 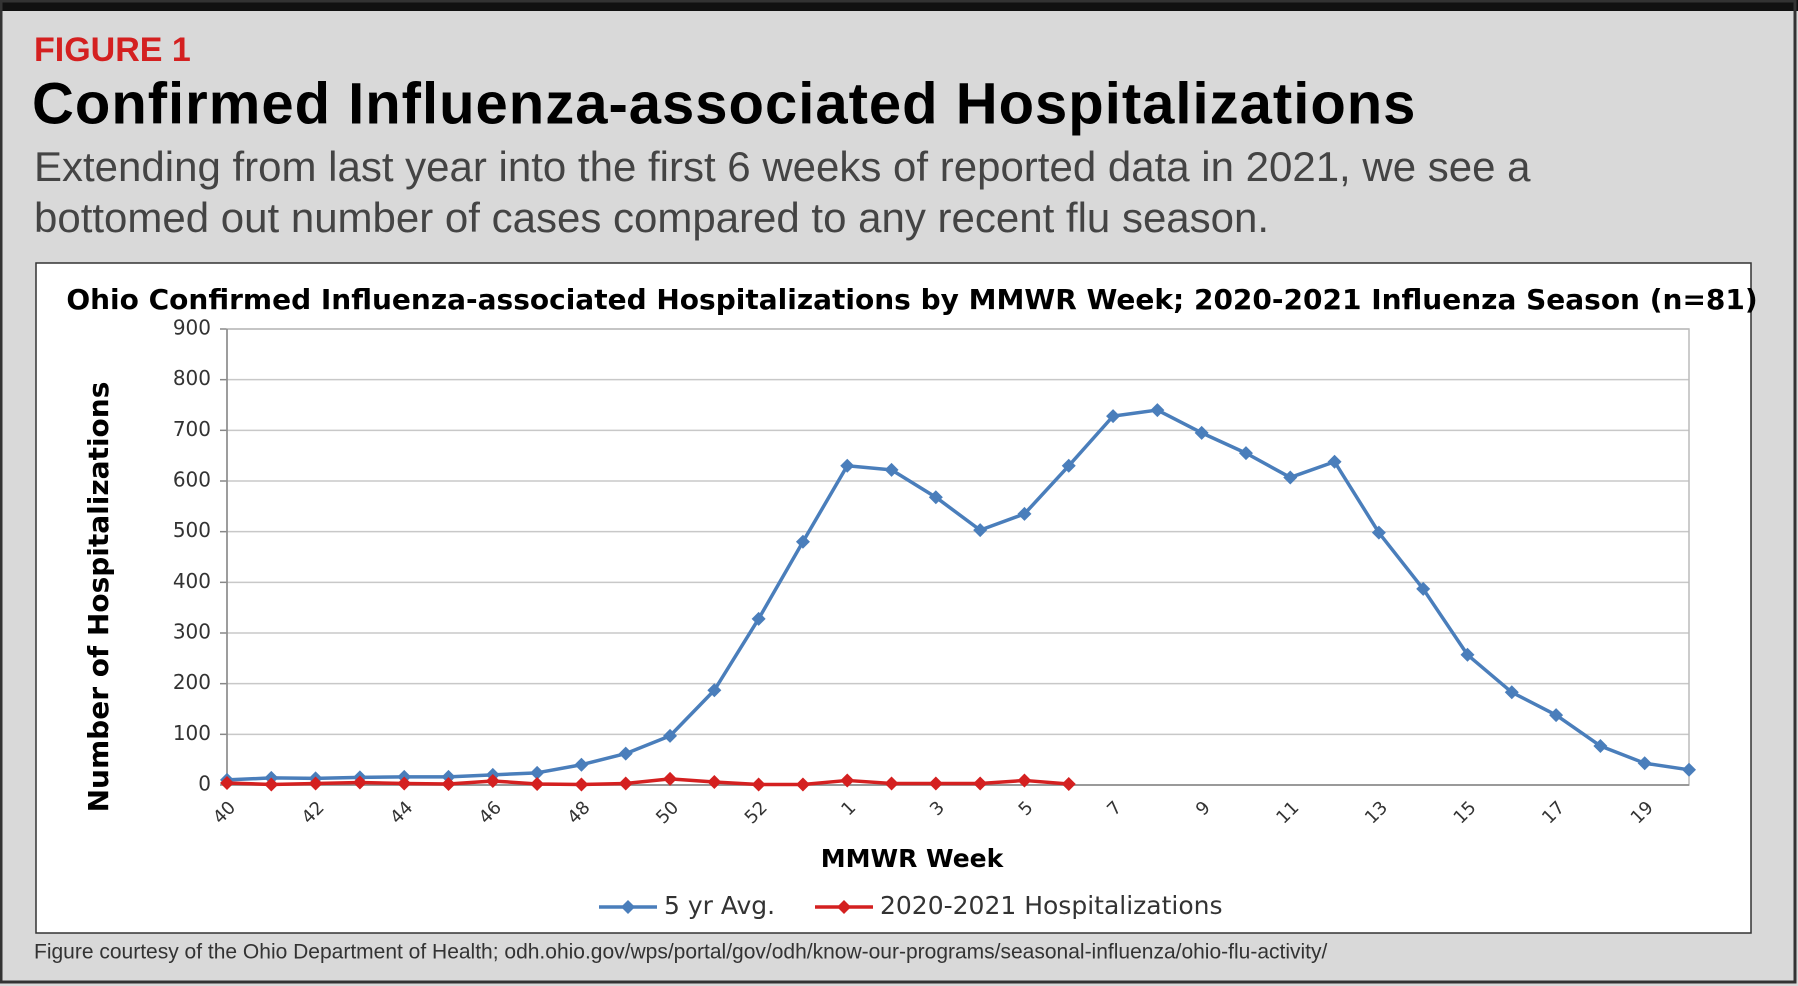 What do you see at coordinates (98, 597) in the screenshot?
I see `y-axis-label: Number of Hospitalizations` at bounding box center [98, 597].